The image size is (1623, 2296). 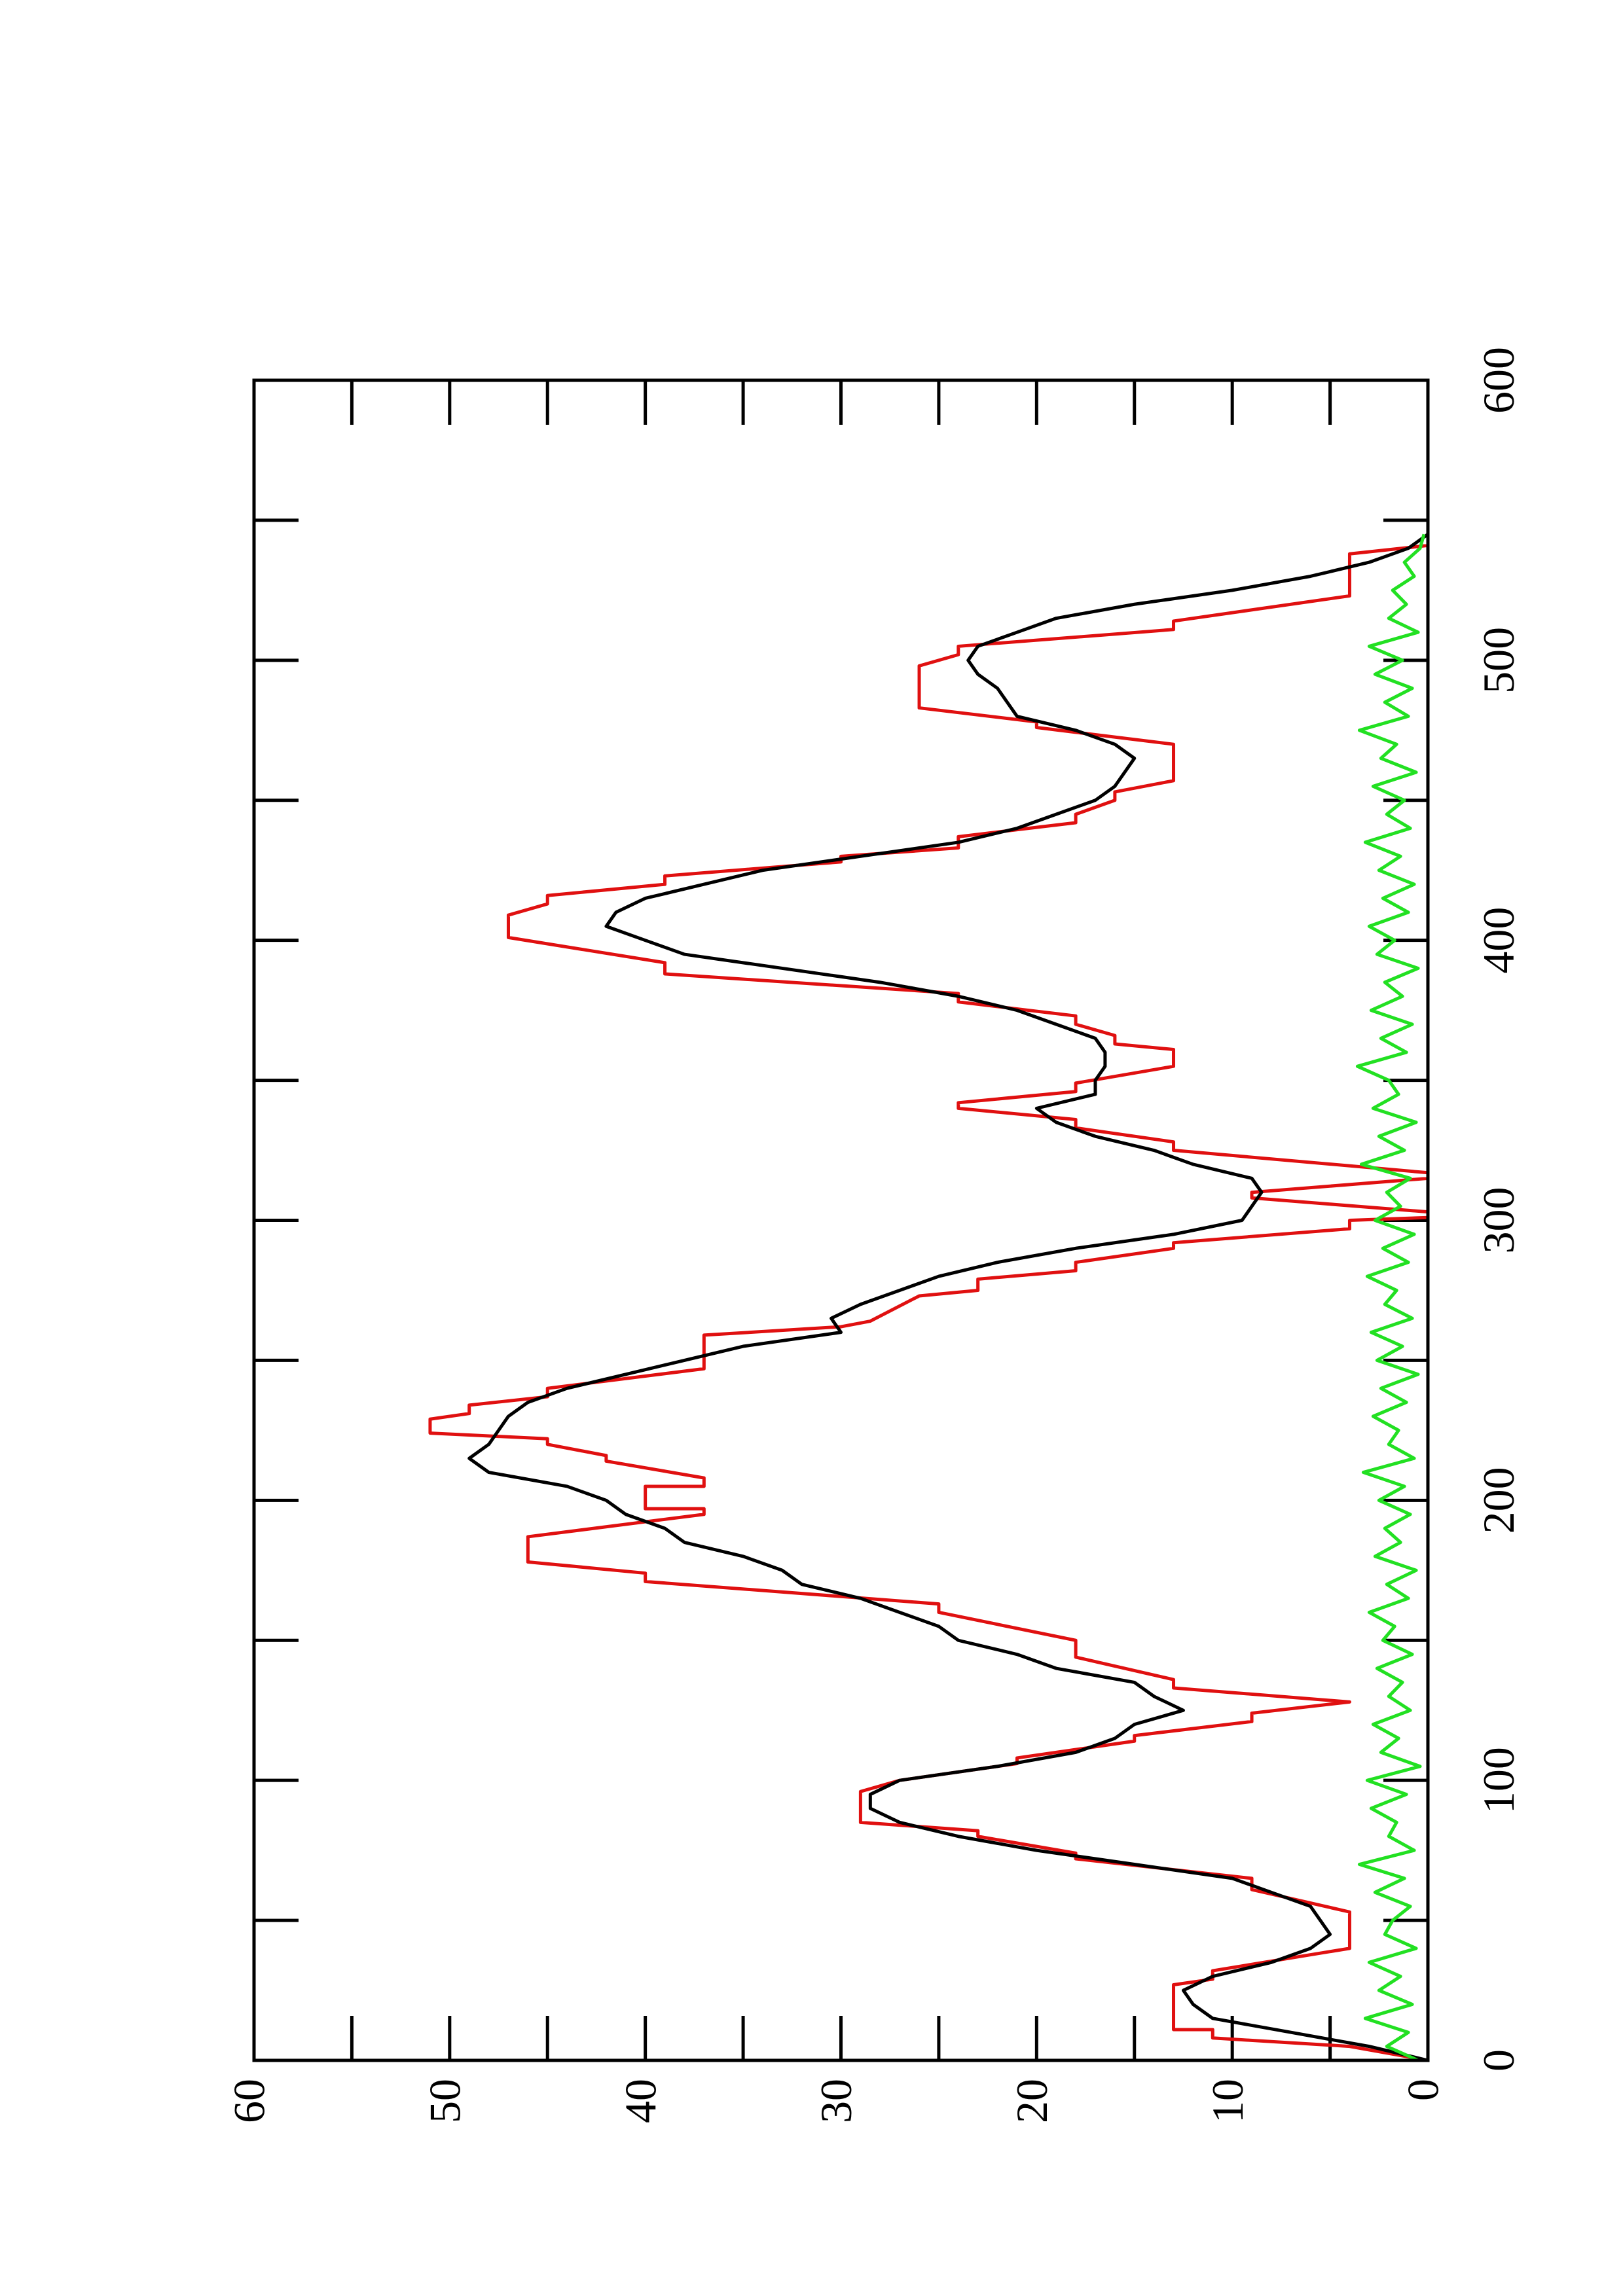 What do you see at coordinates (1498, 1220) in the screenshot?
I see `x-tick-label: 300` at bounding box center [1498, 1220].